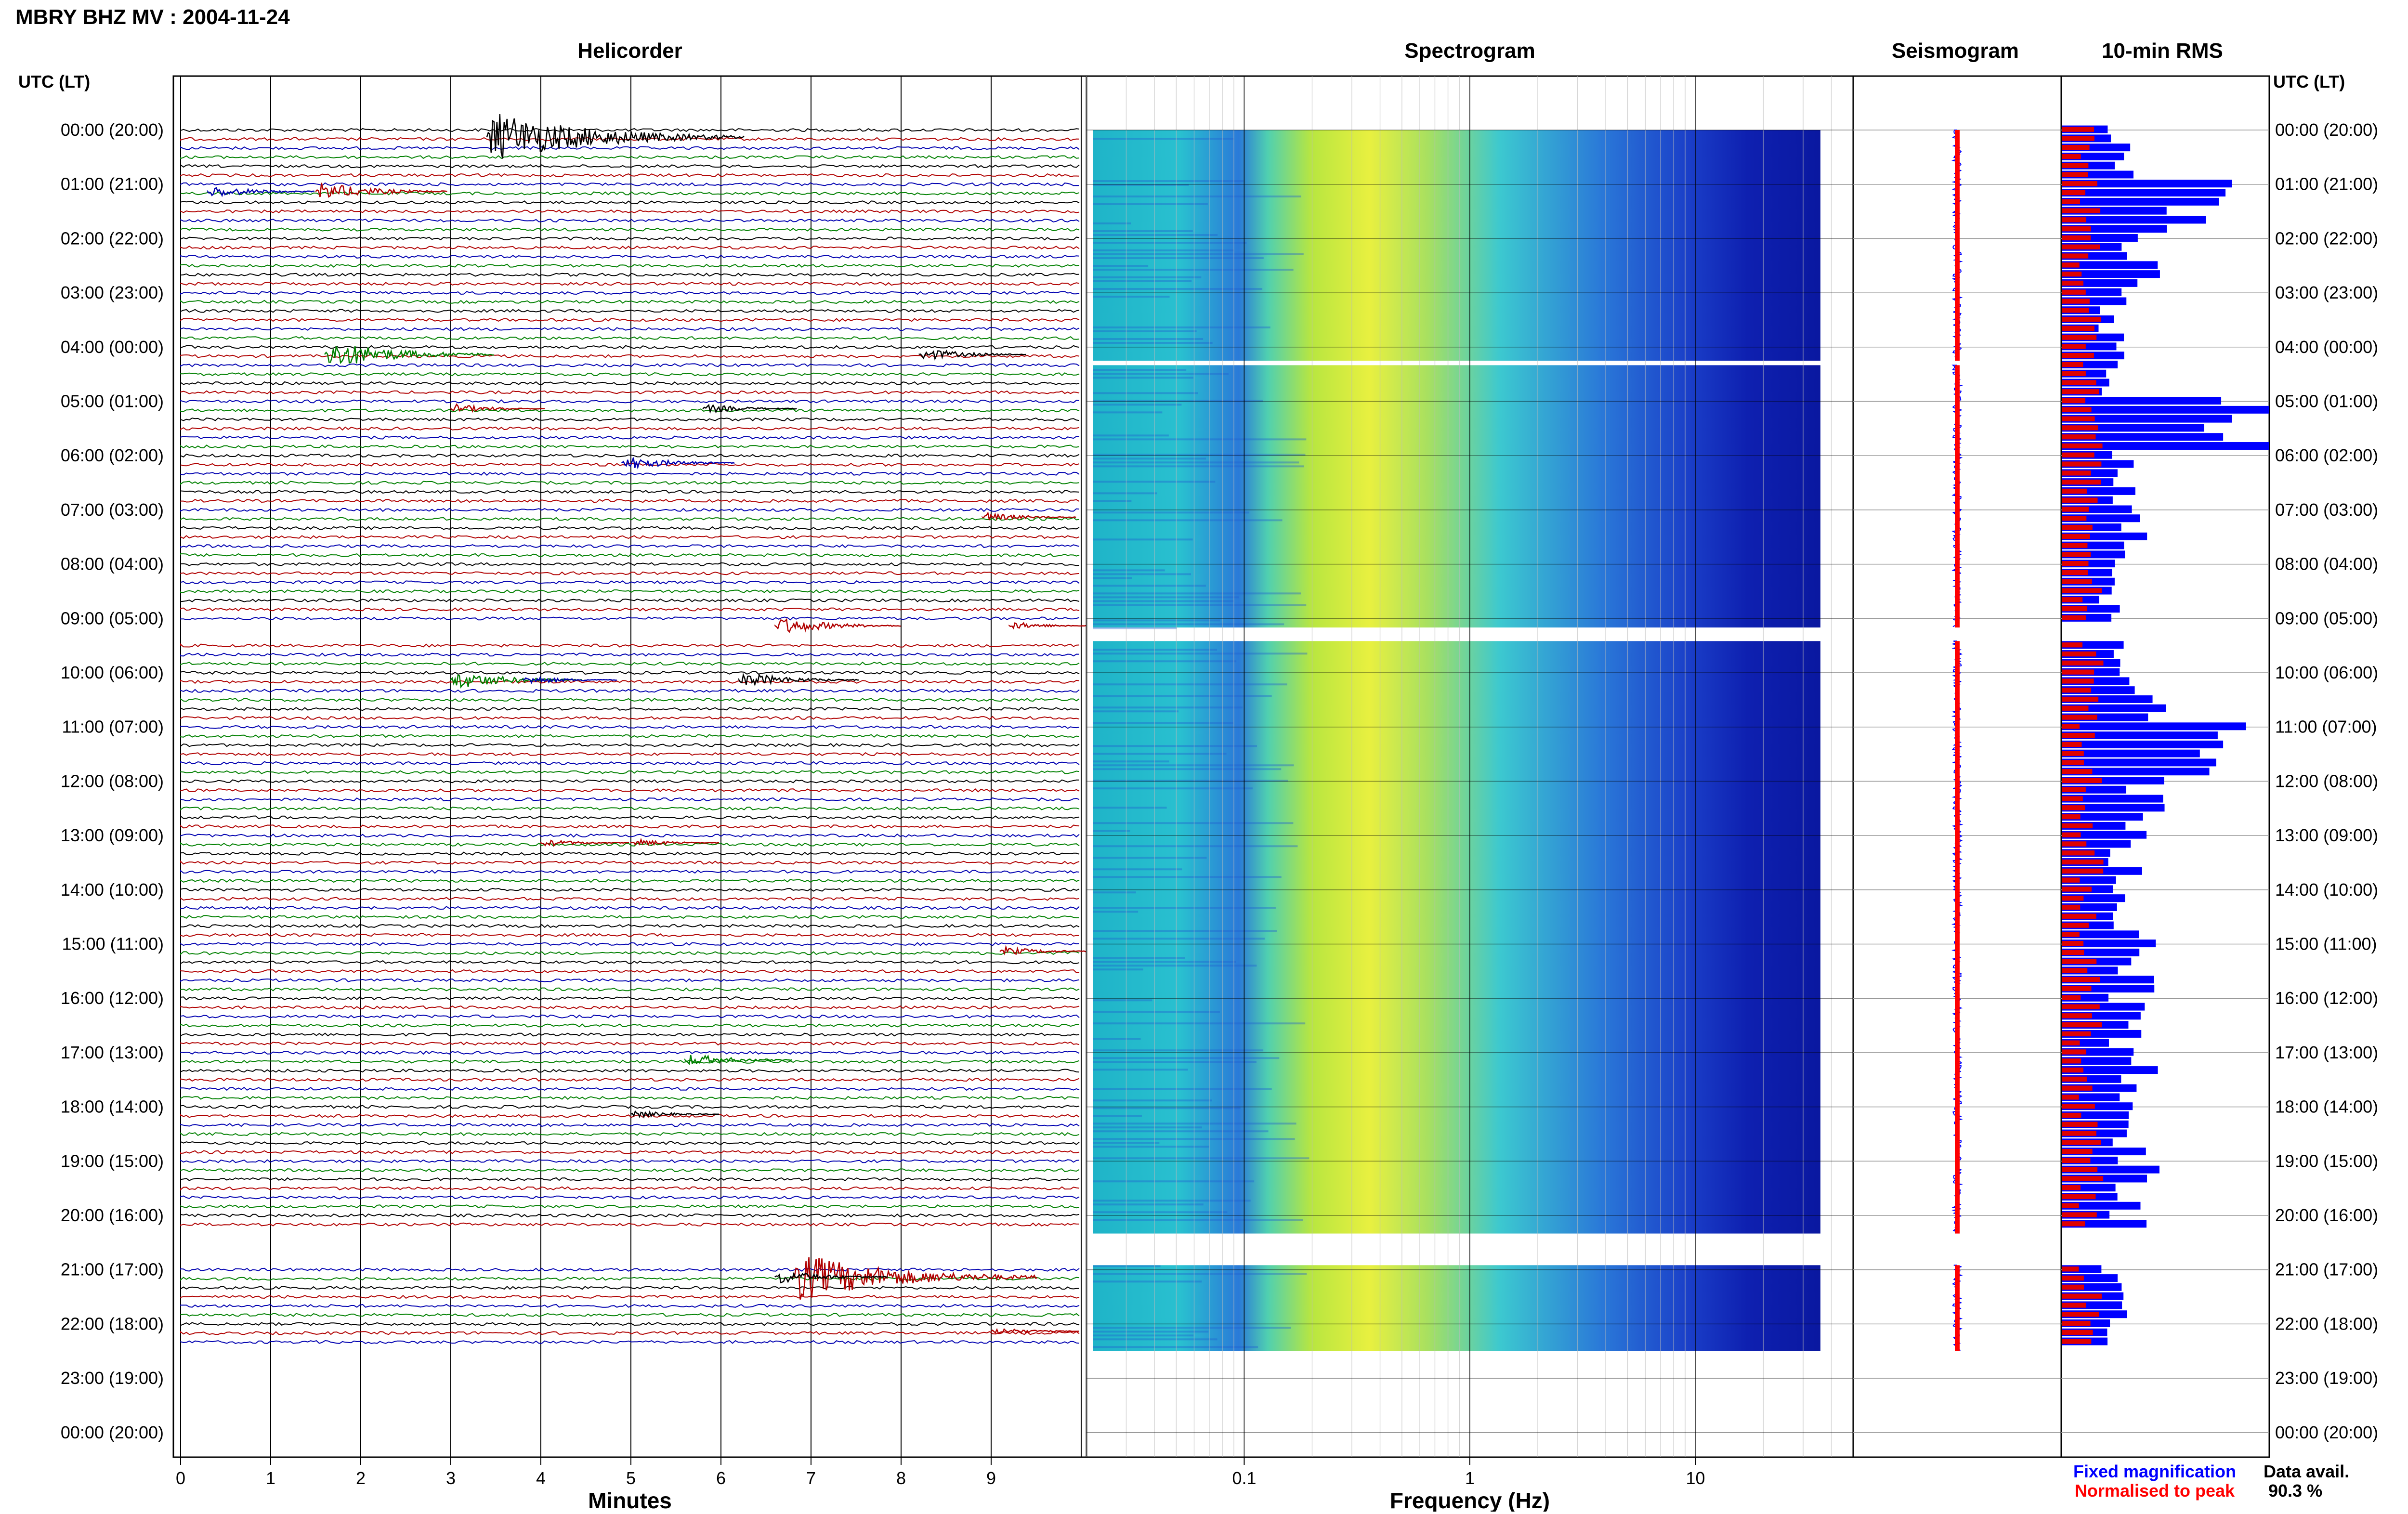  What do you see at coordinates (2326, 890) in the screenshot?
I see `time-label-right: 14:00 (10:00)` at bounding box center [2326, 890].